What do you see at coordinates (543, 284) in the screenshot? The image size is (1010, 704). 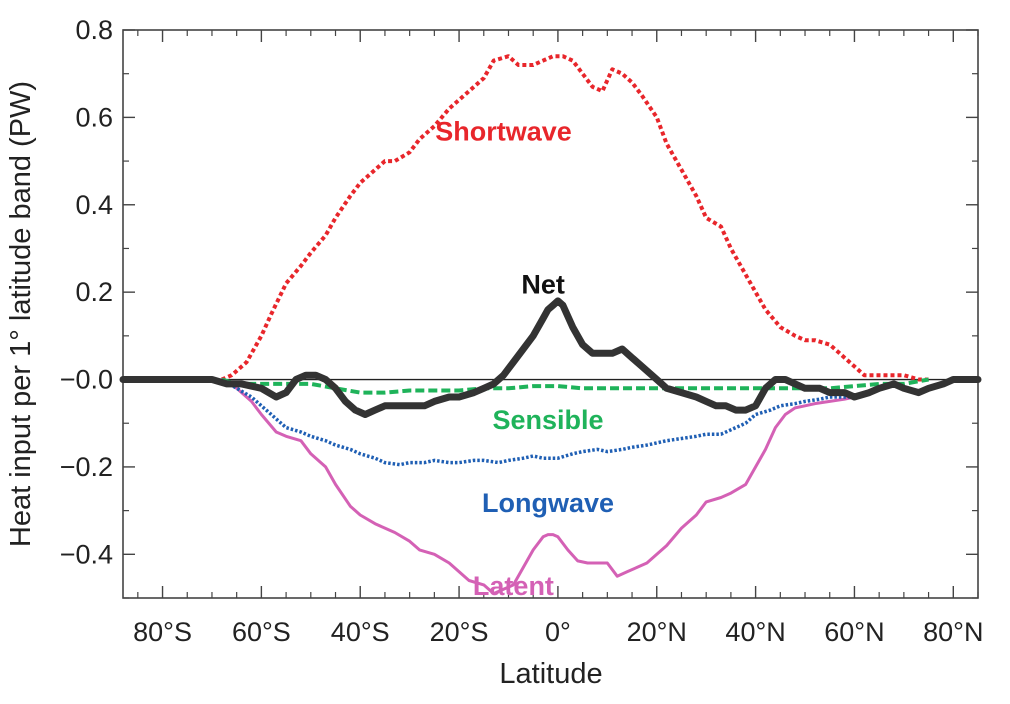 I see `series-label-net: Net` at bounding box center [543, 284].